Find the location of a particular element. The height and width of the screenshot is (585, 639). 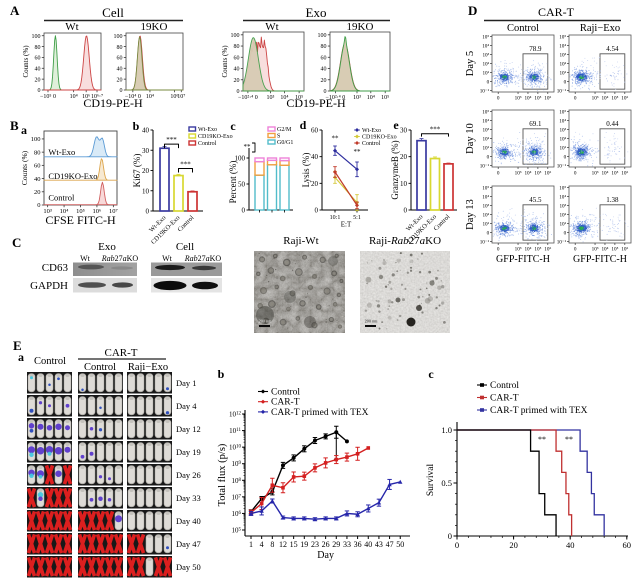

svg-text: Day 26 is located at coordinates (188, 475).